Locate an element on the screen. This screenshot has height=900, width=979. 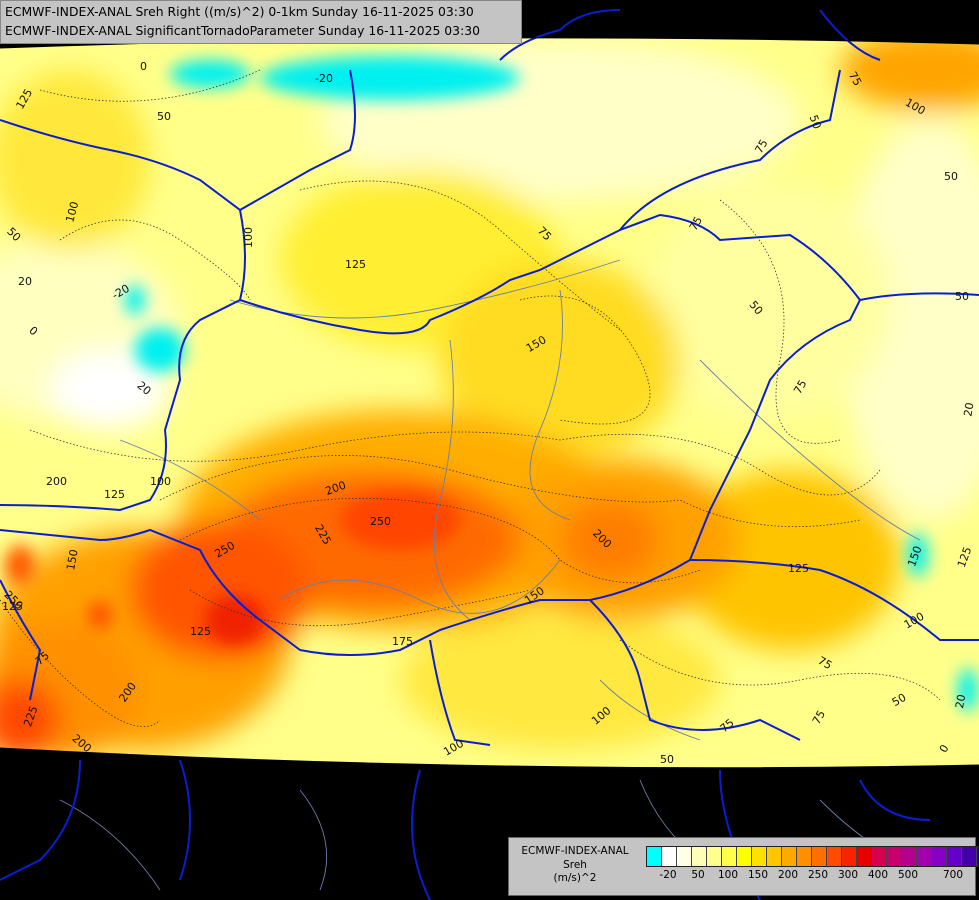
legend-title: ECMWF-INDEX-ANAL Sreh (m/s)^2 is located at coordinates (575, 865).